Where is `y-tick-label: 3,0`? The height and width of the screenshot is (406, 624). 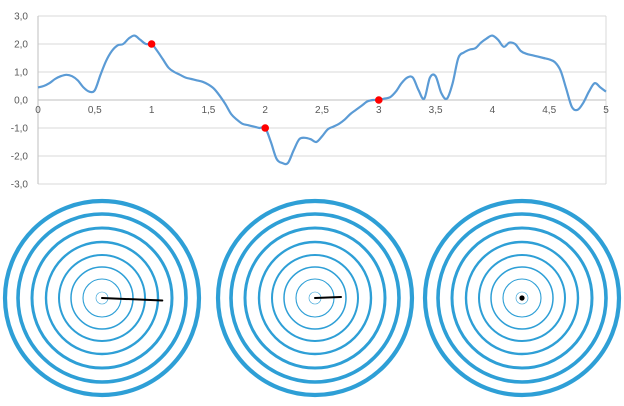
y-tick-label: 3,0 is located at coordinates (21, 17).